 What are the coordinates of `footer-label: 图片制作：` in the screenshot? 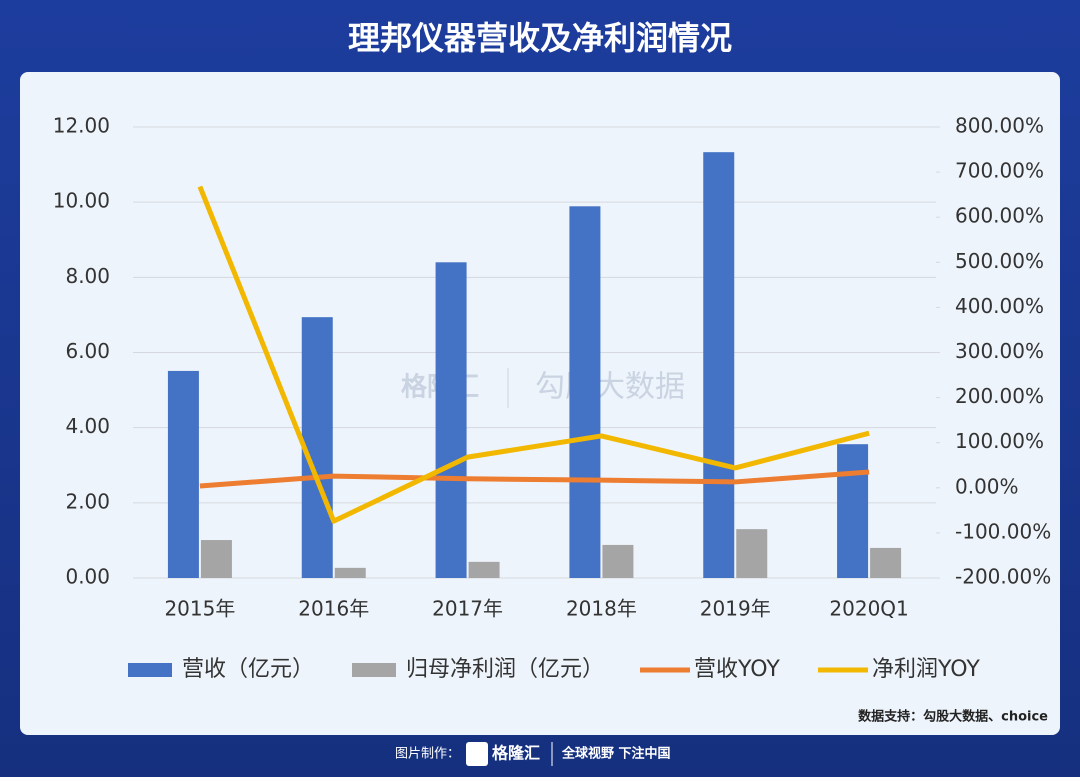 It's located at (427, 754).